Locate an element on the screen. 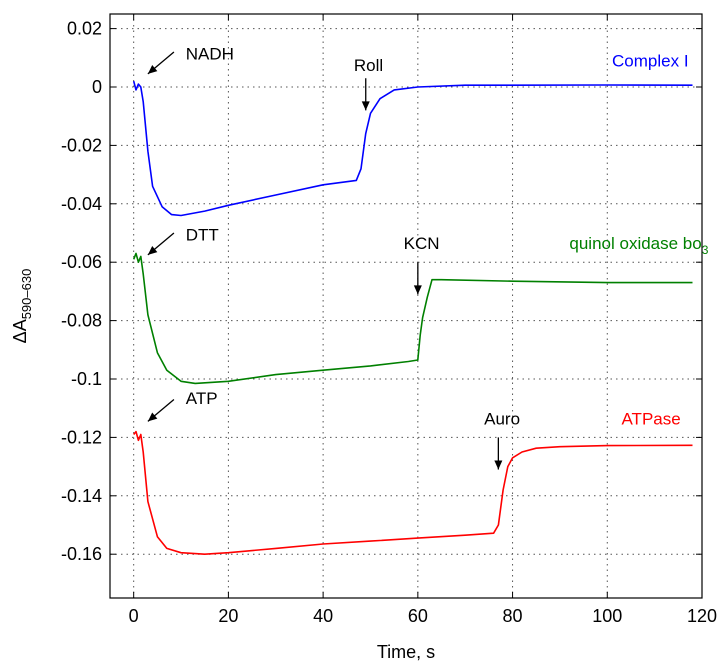 This screenshot has width=721, height=664. series-label-sub: 3 is located at coordinates (705, 250).